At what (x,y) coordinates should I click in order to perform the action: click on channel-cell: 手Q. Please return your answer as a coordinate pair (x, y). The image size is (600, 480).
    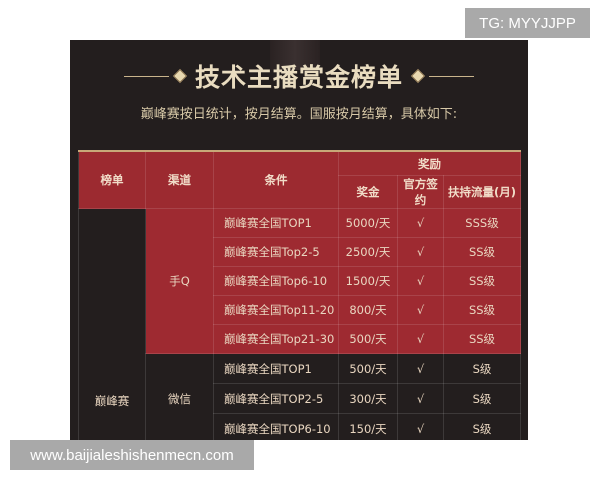
    Looking at the image, I should click on (179, 281).